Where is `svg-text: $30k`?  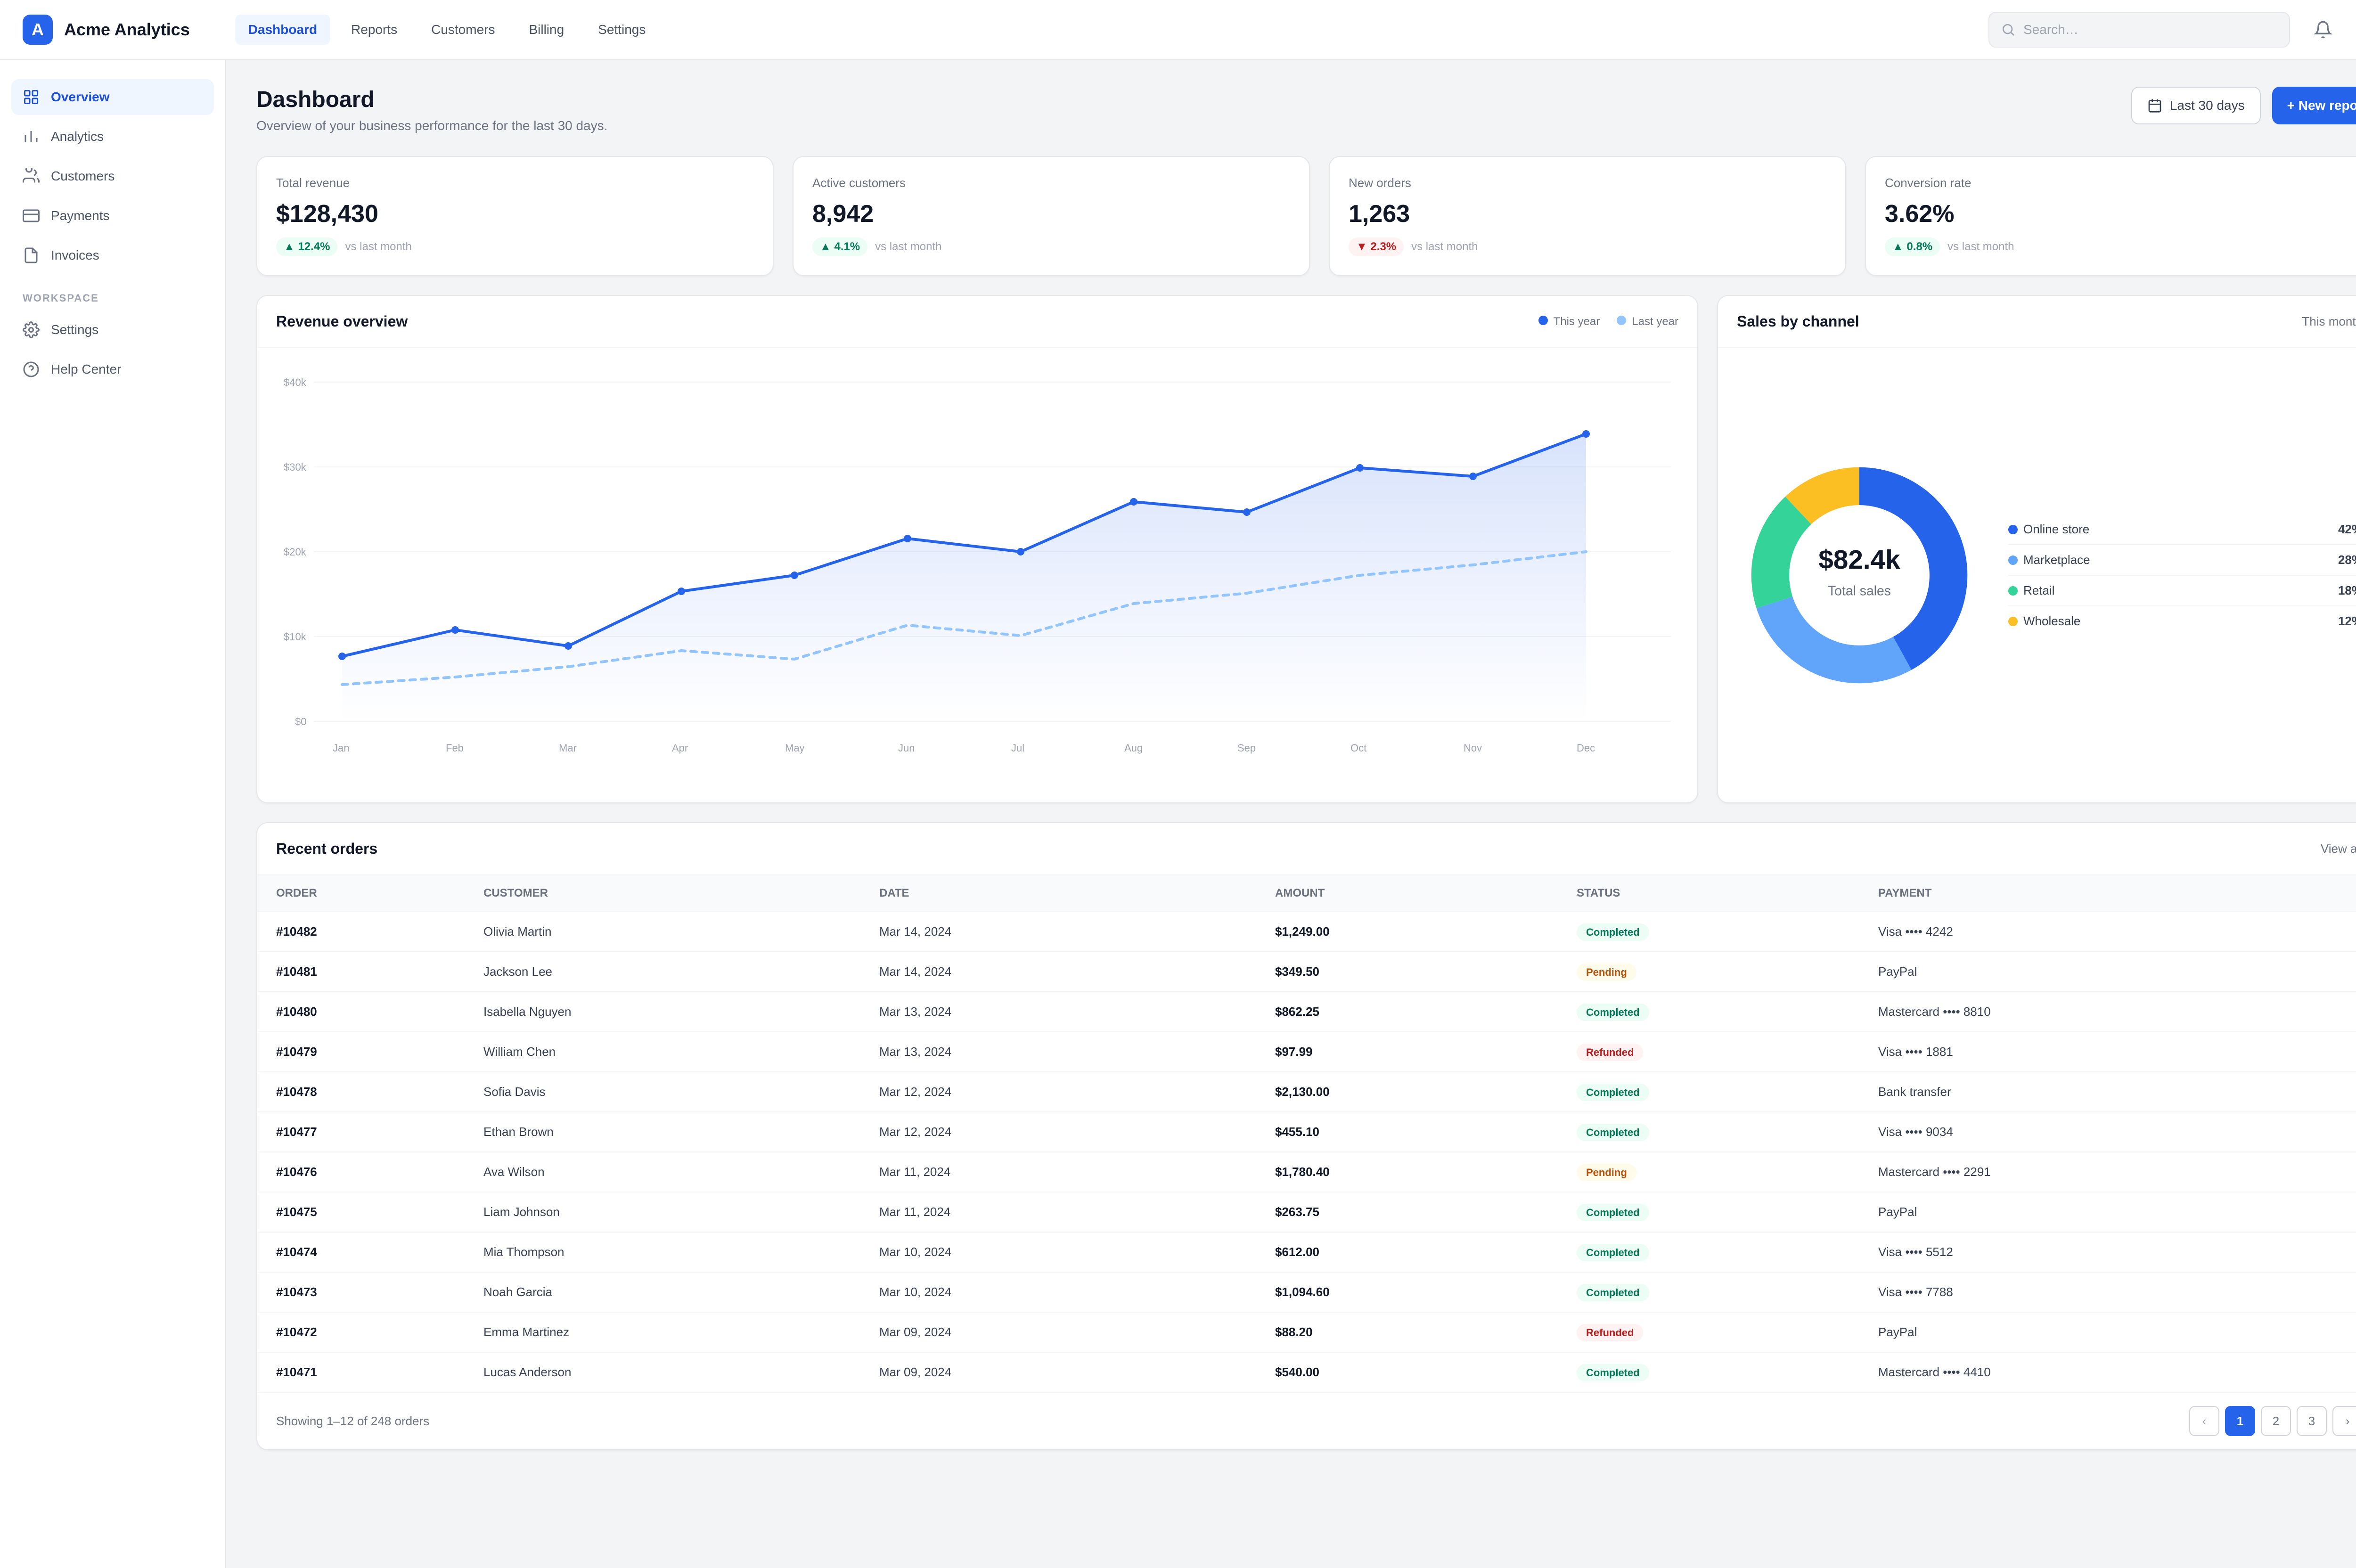 svg-text: $30k is located at coordinates (295, 467).